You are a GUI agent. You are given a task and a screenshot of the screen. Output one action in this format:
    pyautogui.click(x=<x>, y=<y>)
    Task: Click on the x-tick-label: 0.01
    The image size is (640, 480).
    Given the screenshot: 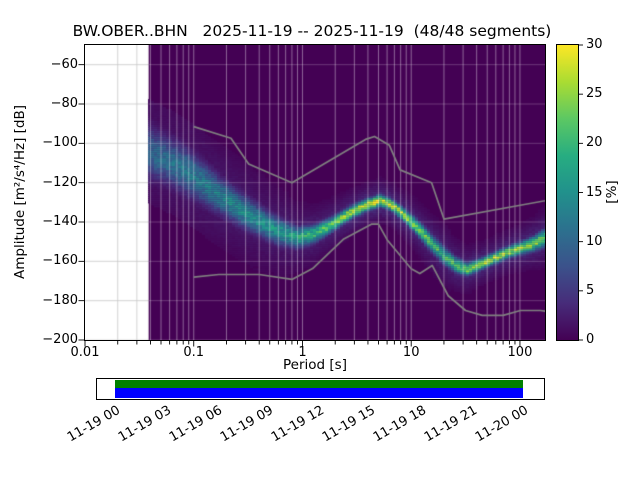 What is the action you would take?
    pyautogui.click(x=85, y=352)
    